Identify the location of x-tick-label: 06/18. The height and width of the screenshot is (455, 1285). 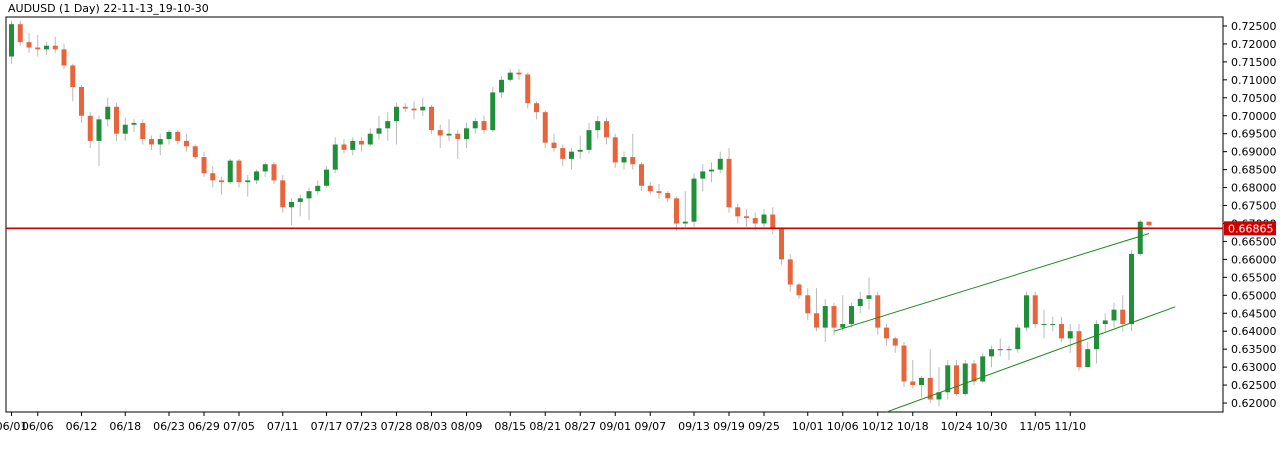
(125, 426).